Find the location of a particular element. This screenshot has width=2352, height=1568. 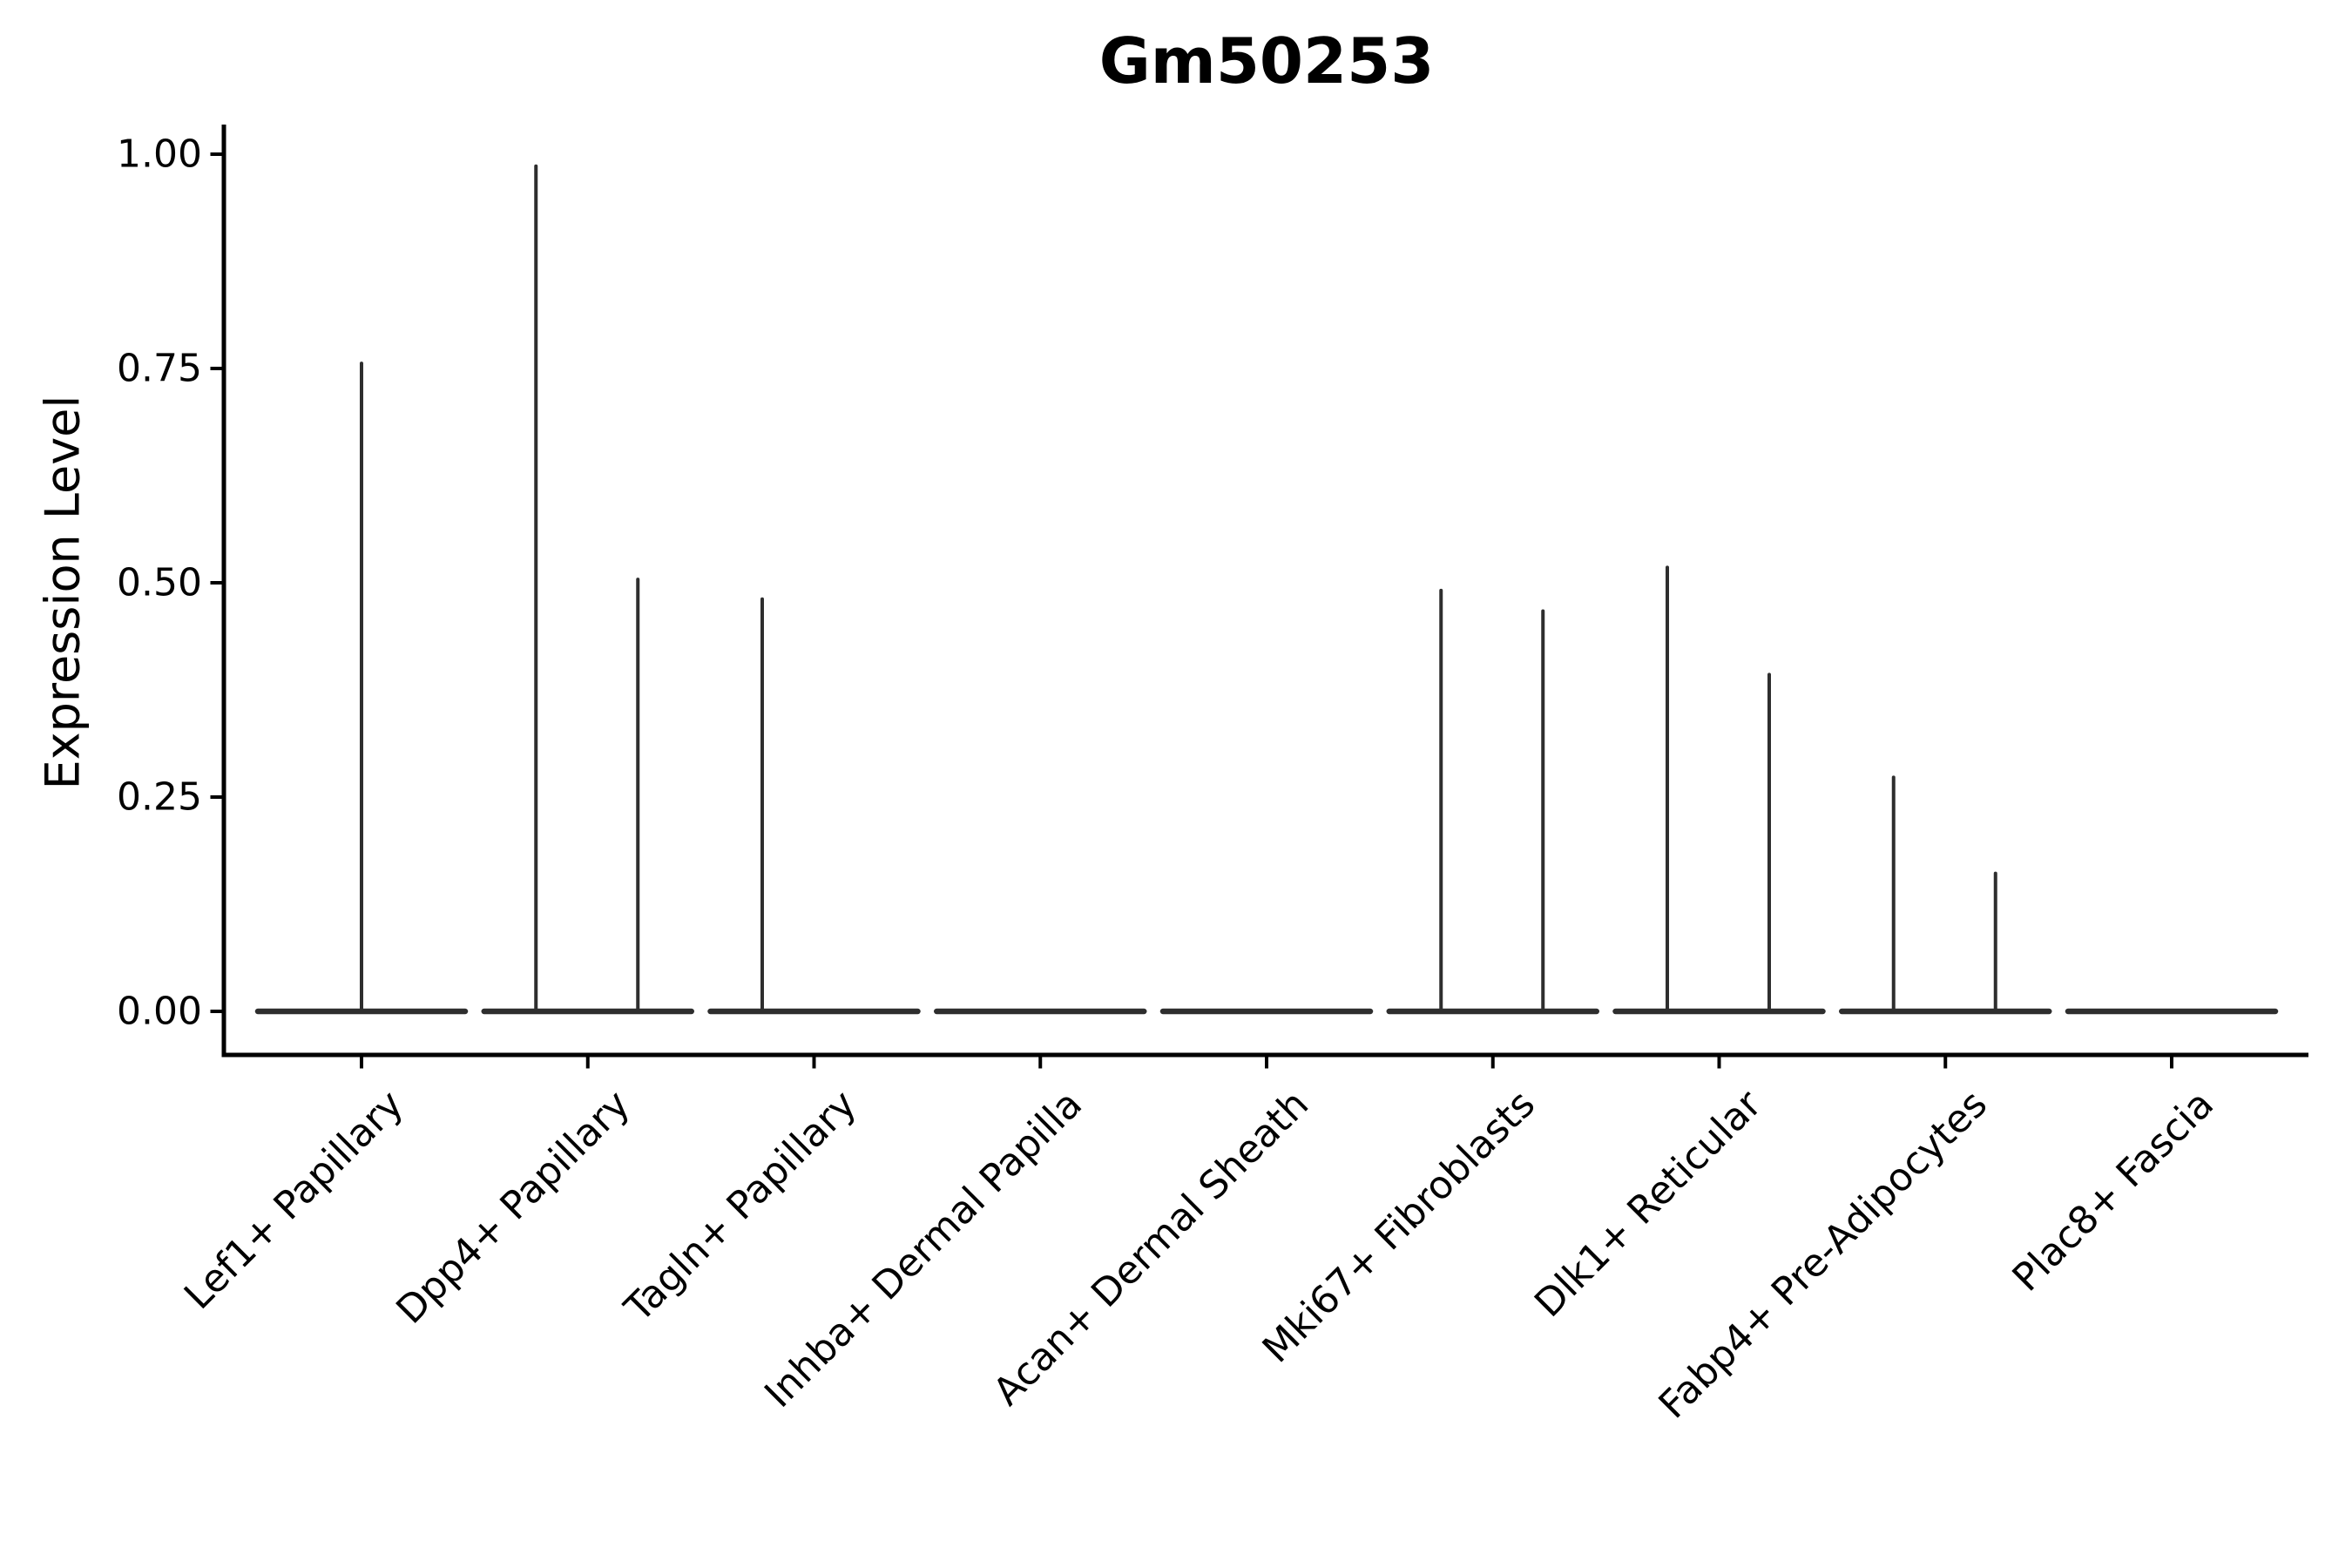

chart-title: Gm50253 is located at coordinates (1266, 61).